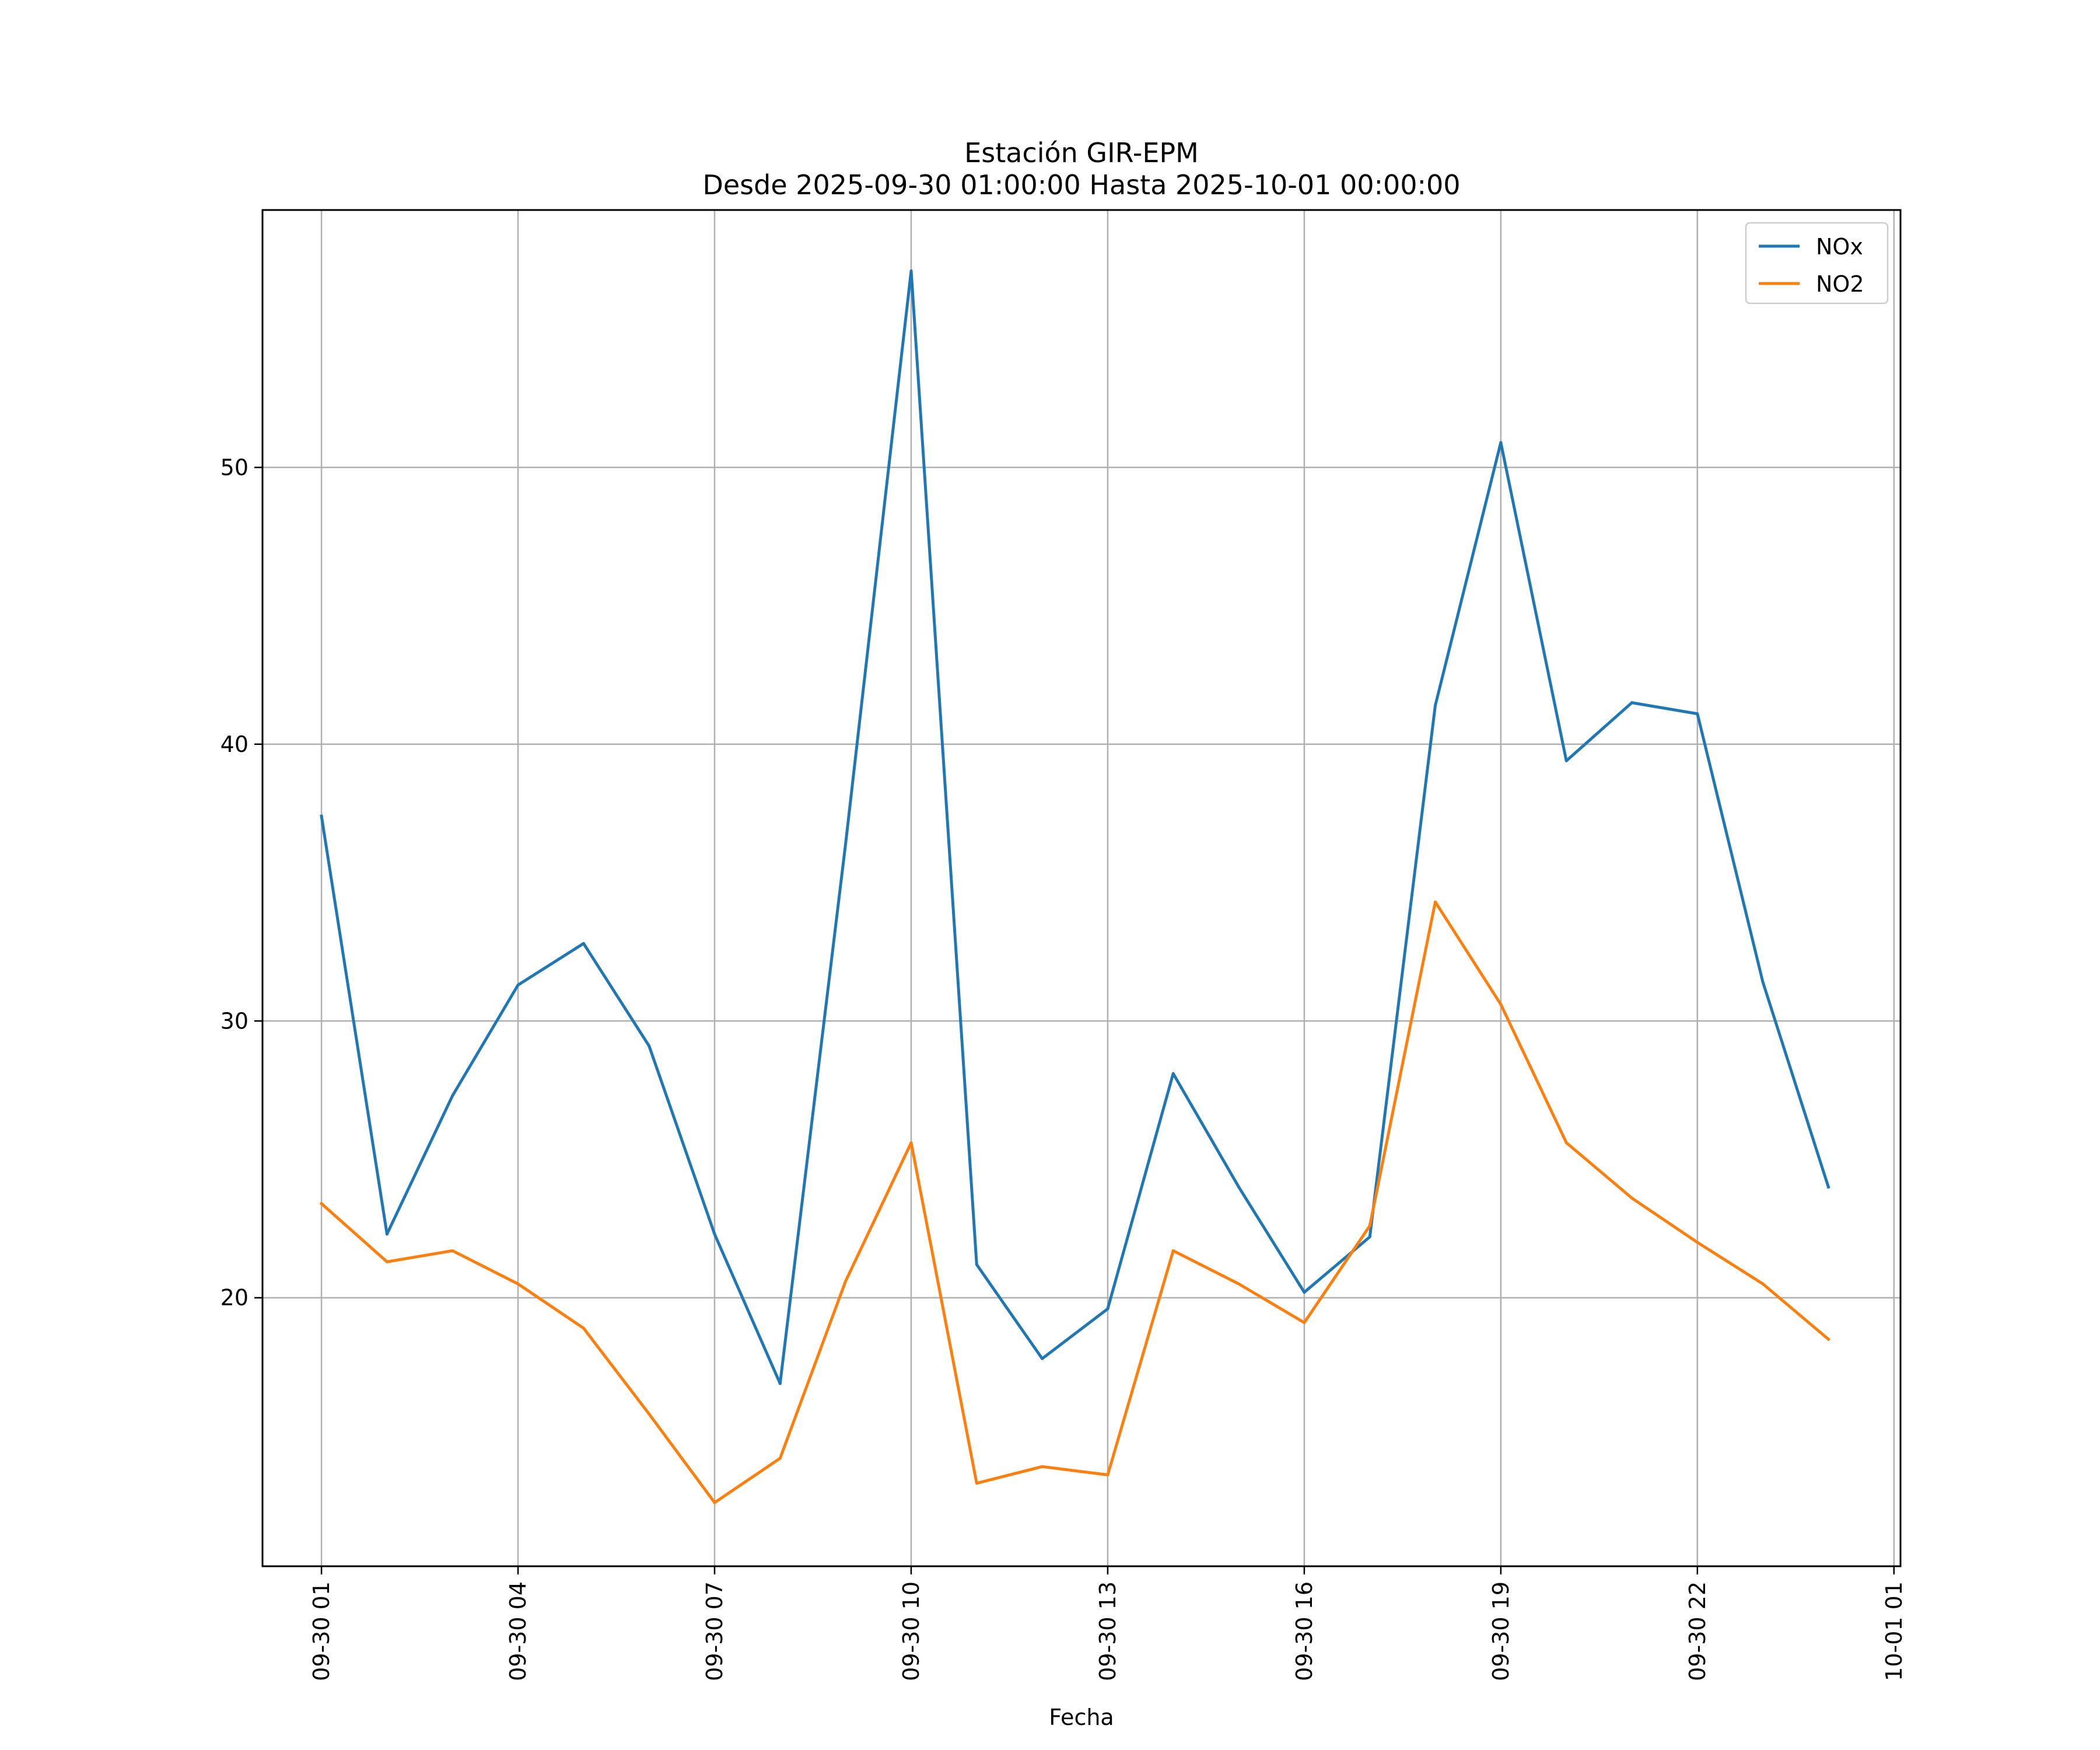 Image resolution: width=2100 pixels, height=1750 pixels. Describe the element at coordinates (235, 467) in the screenshot. I see `y-tick-label: 50` at that location.